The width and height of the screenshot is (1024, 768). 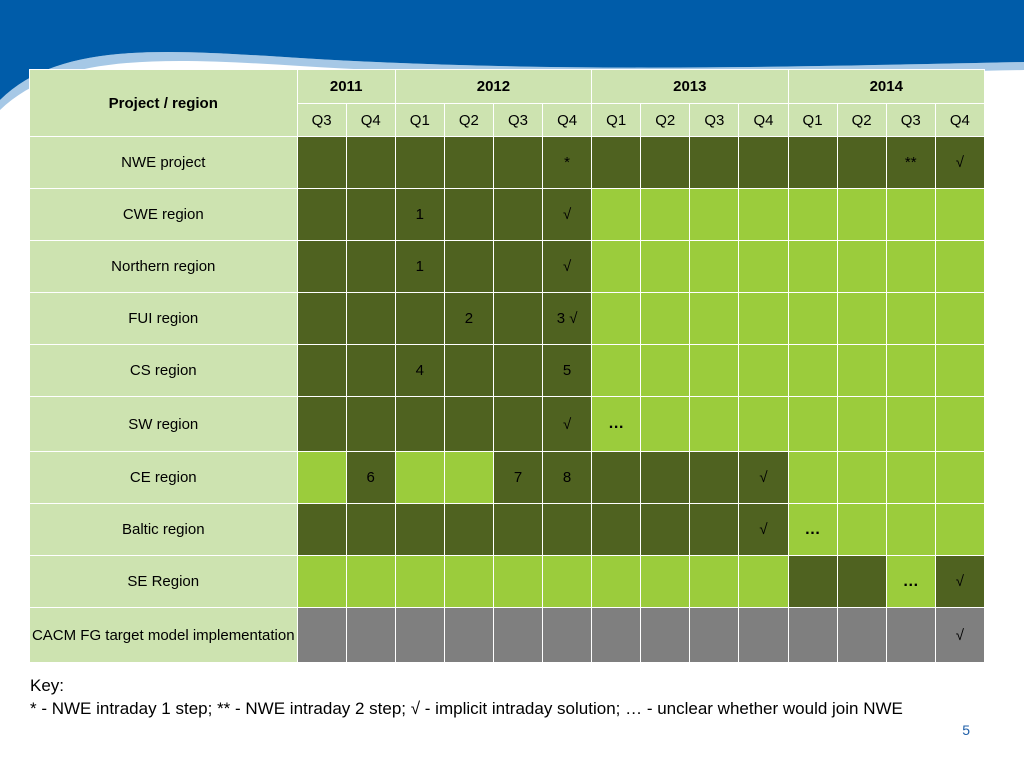 What do you see at coordinates (512, 55) in the screenshot?
I see `header-wave-banner` at bounding box center [512, 55].